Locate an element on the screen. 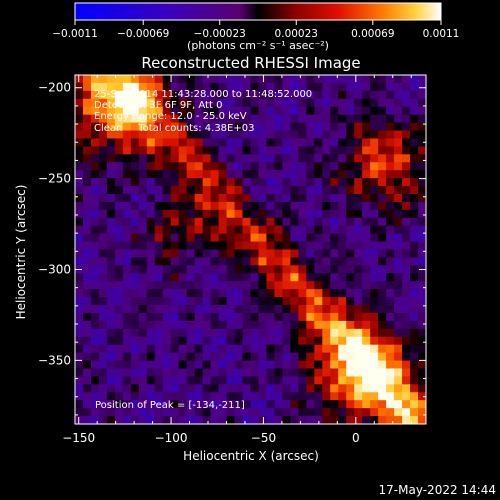 The height and width of the screenshot is (500, 500). colorbar-tick-label: −0.0011 is located at coordinates (75, 34).